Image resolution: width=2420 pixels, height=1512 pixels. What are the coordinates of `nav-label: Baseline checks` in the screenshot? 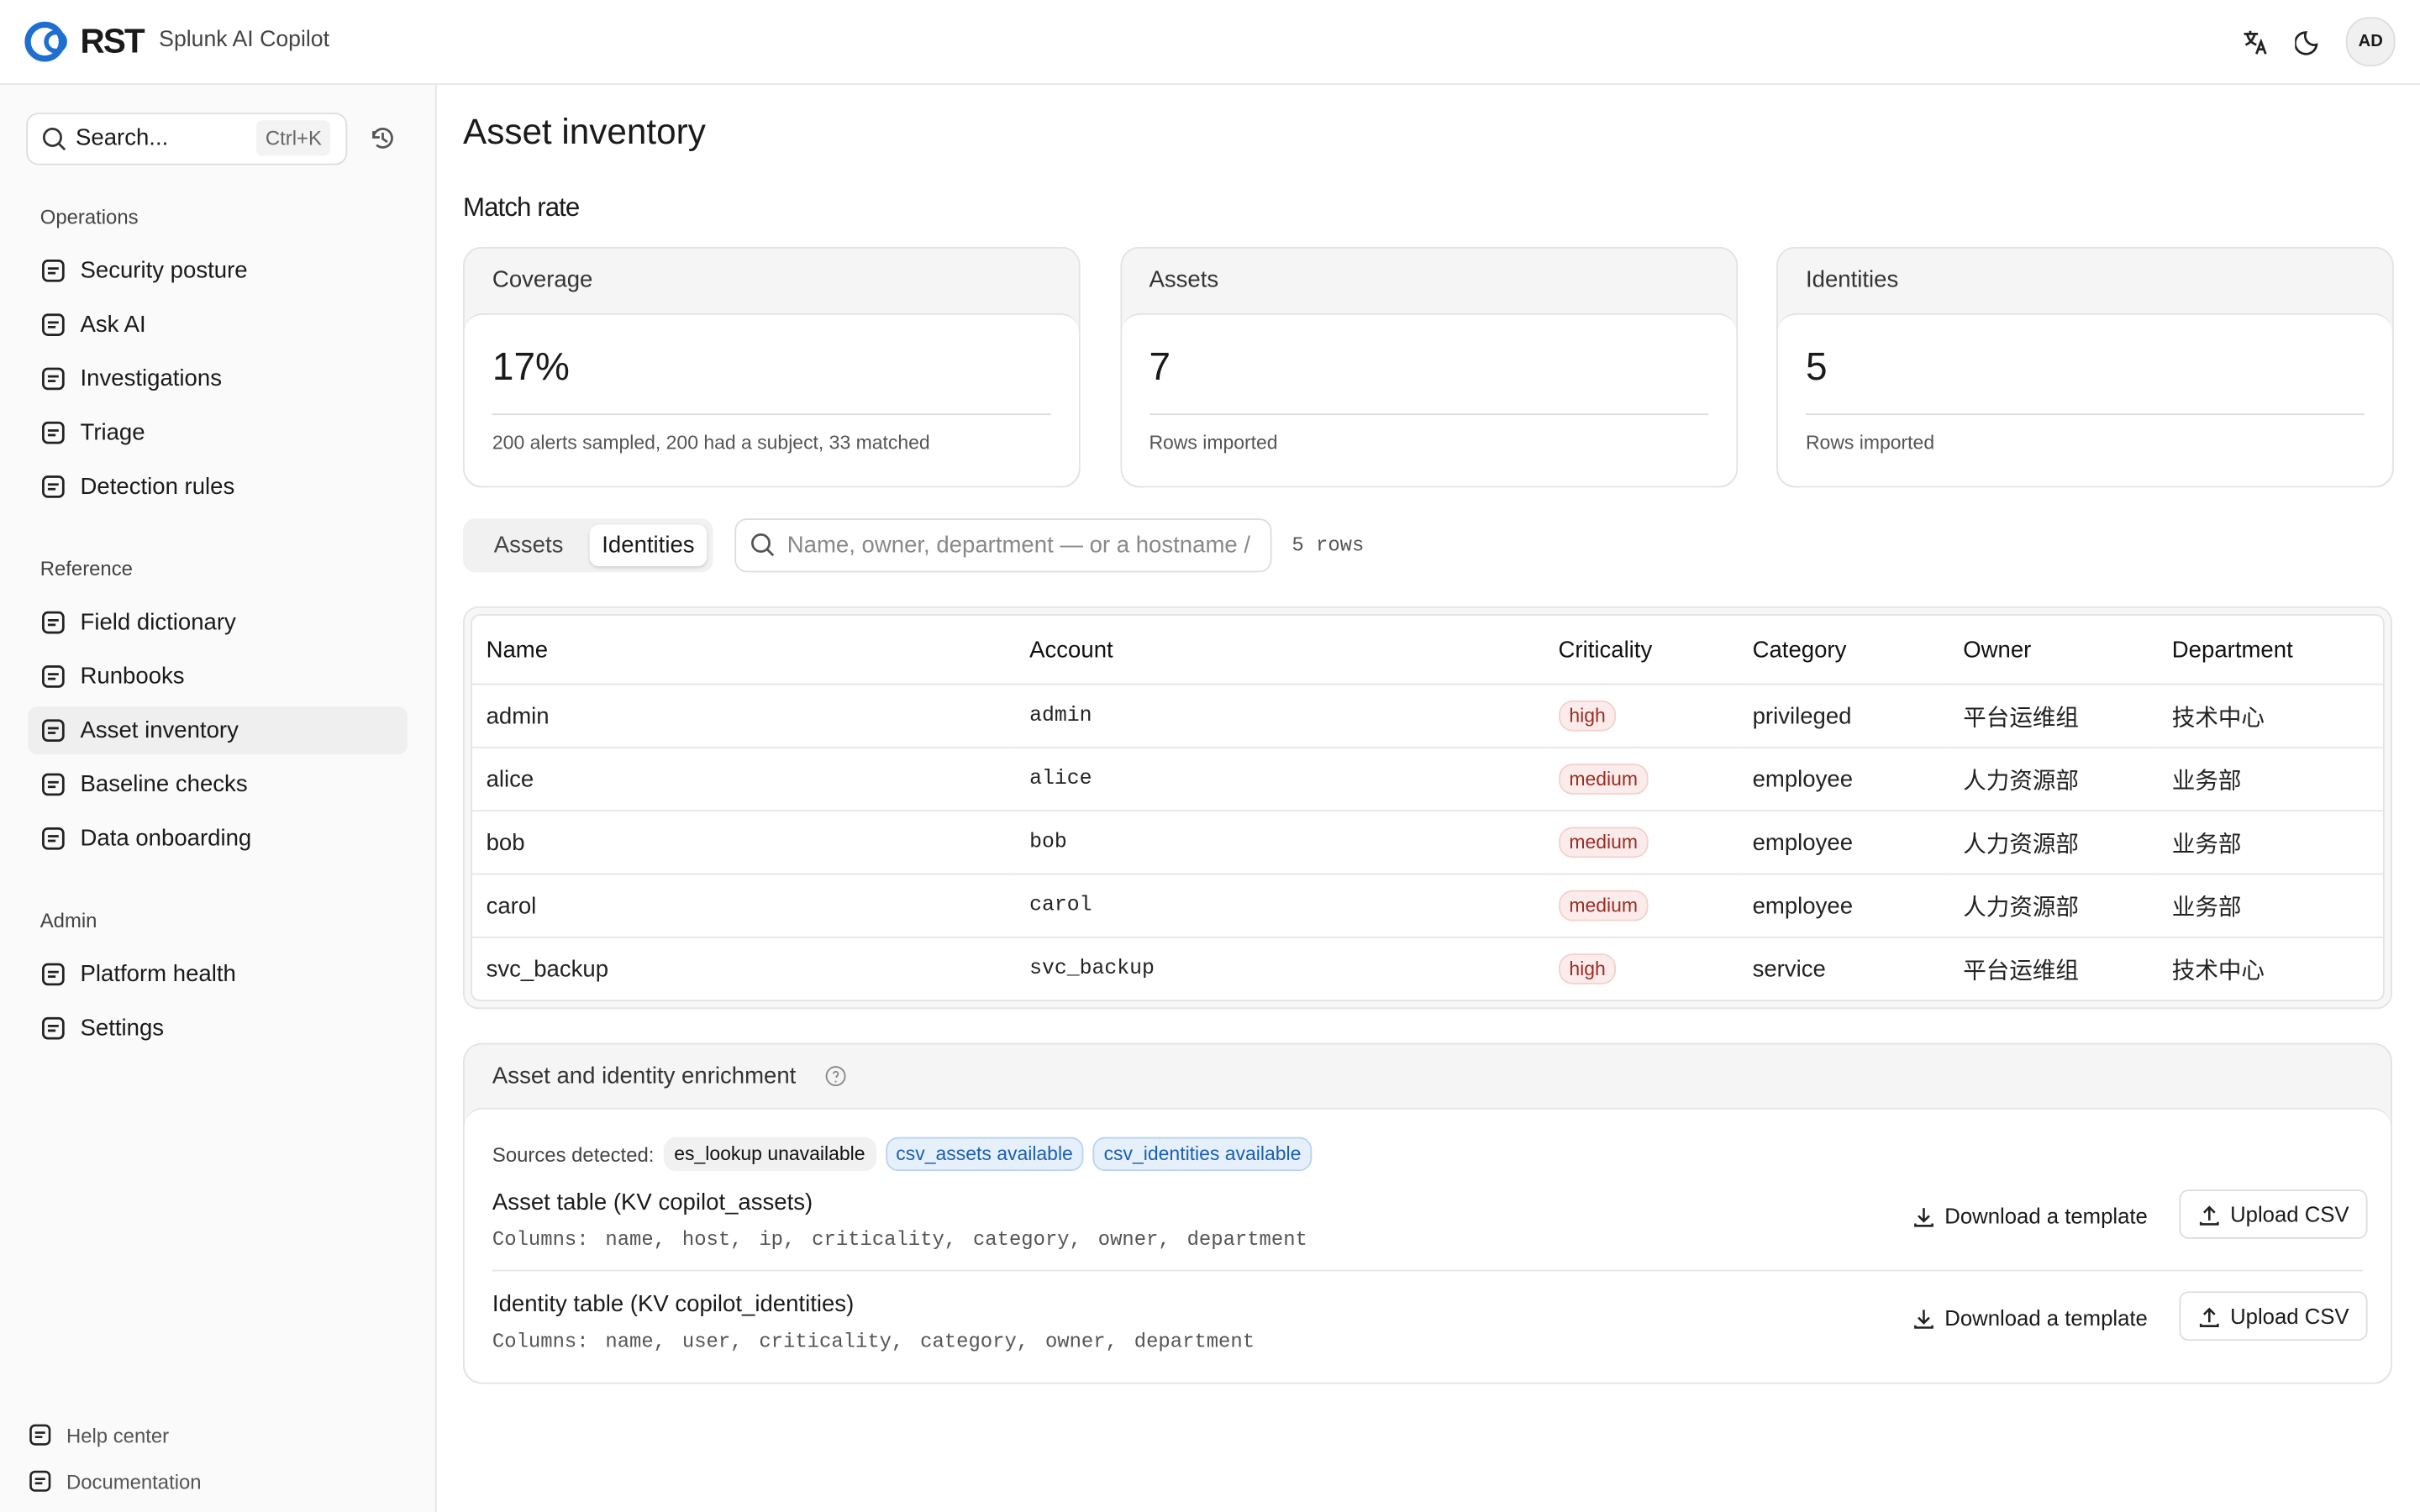 It's located at (164, 784).